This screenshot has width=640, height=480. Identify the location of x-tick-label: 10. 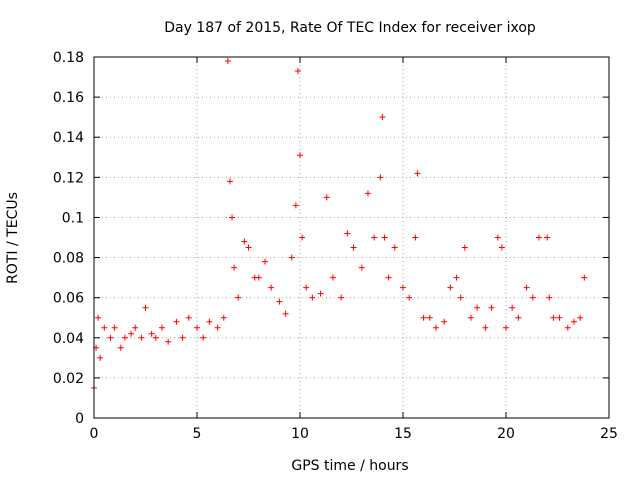
(300, 434).